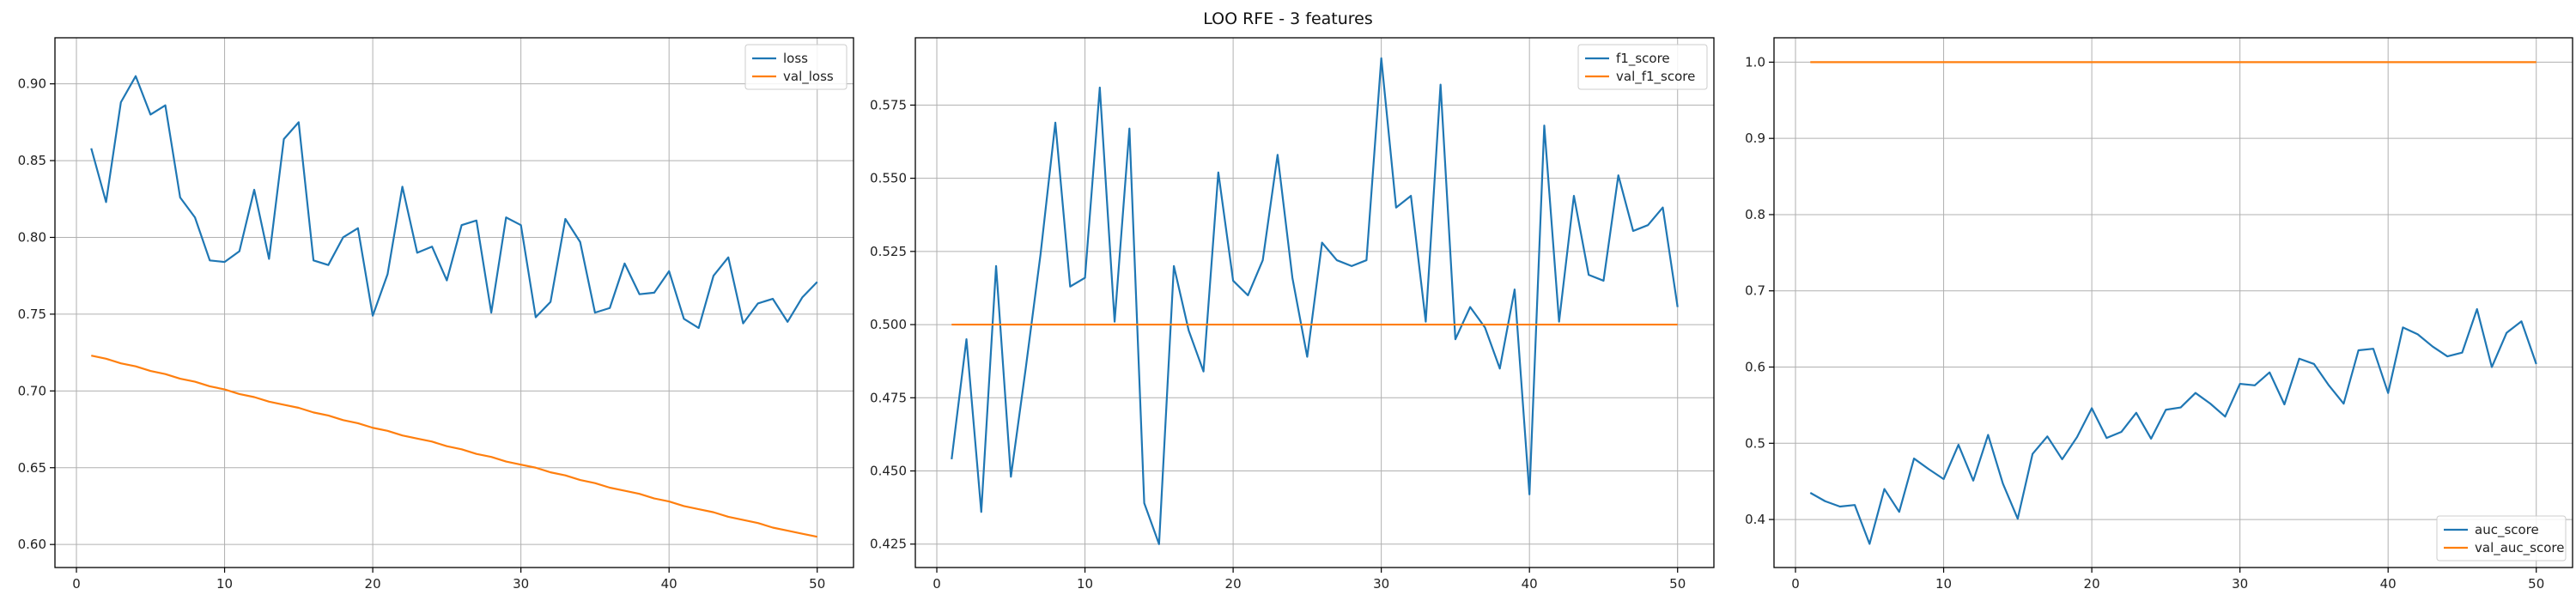 The image size is (2576, 601). What do you see at coordinates (1755, 138) in the screenshot?
I see `y-tick-label: 0.9` at bounding box center [1755, 138].